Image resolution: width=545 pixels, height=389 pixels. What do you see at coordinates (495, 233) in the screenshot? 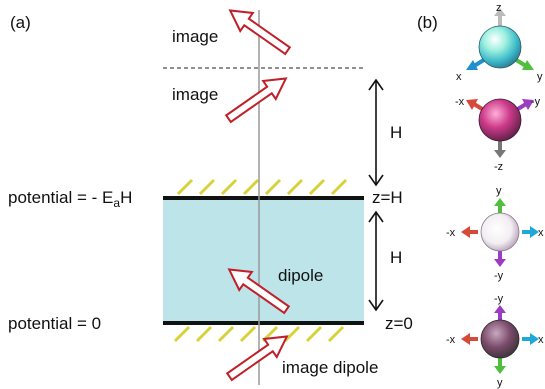
I see `orientation-sphere-3: y -x x -y` at bounding box center [495, 233].